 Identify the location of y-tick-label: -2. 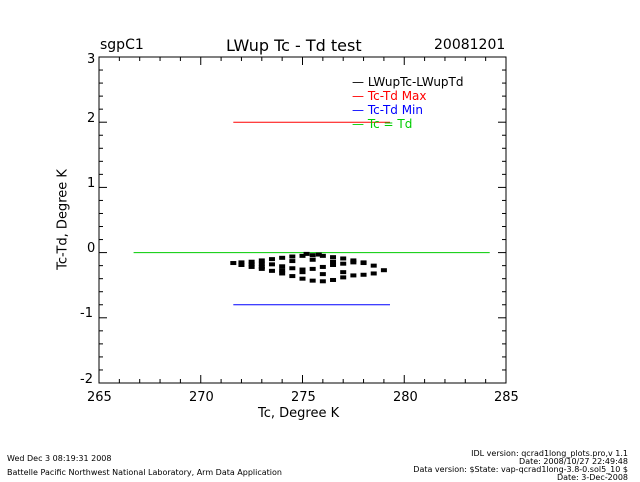
(86, 379).